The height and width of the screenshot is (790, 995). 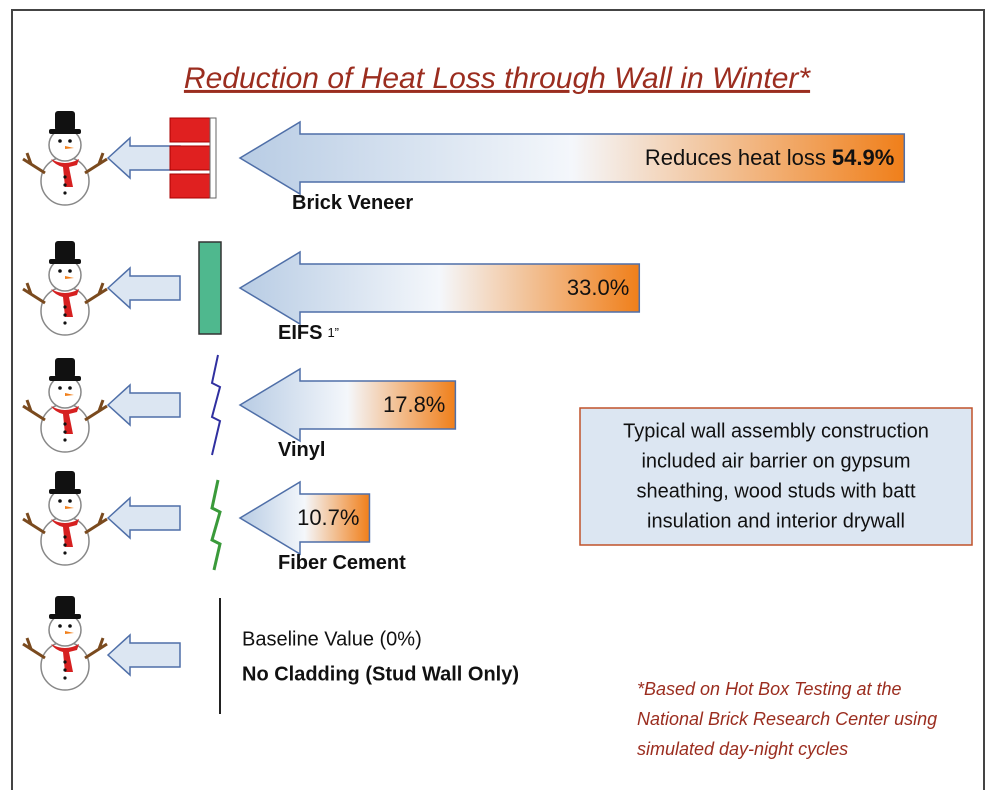 I want to click on category-label: Vinyl, so click(x=301, y=450).